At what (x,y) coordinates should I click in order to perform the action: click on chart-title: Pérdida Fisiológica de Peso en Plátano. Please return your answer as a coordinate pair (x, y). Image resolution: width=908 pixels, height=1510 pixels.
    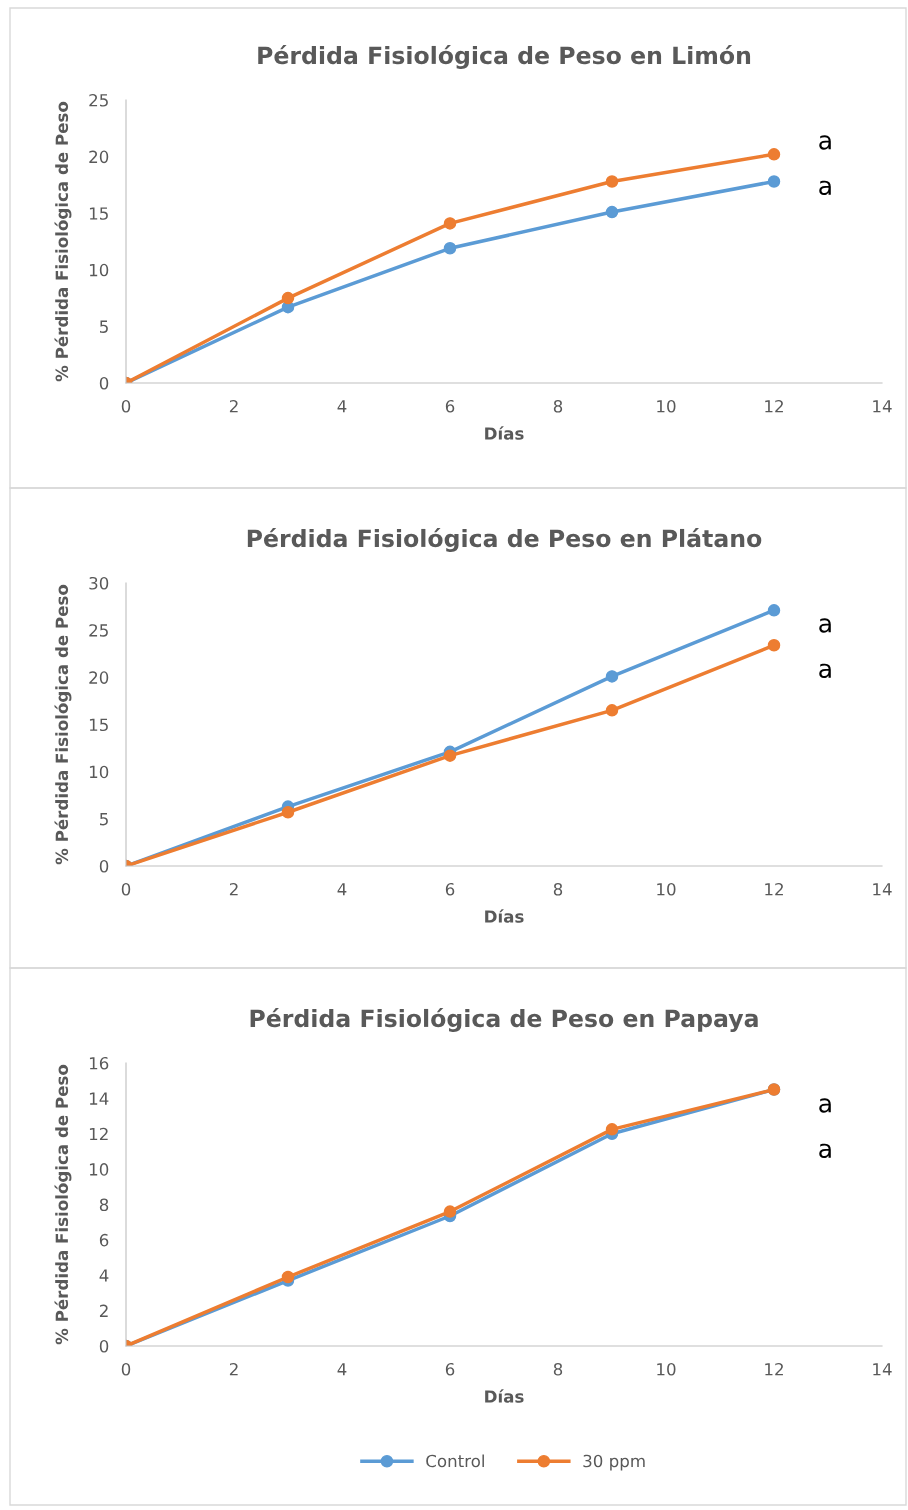
    Looking at the image, I should click on (504, 540).